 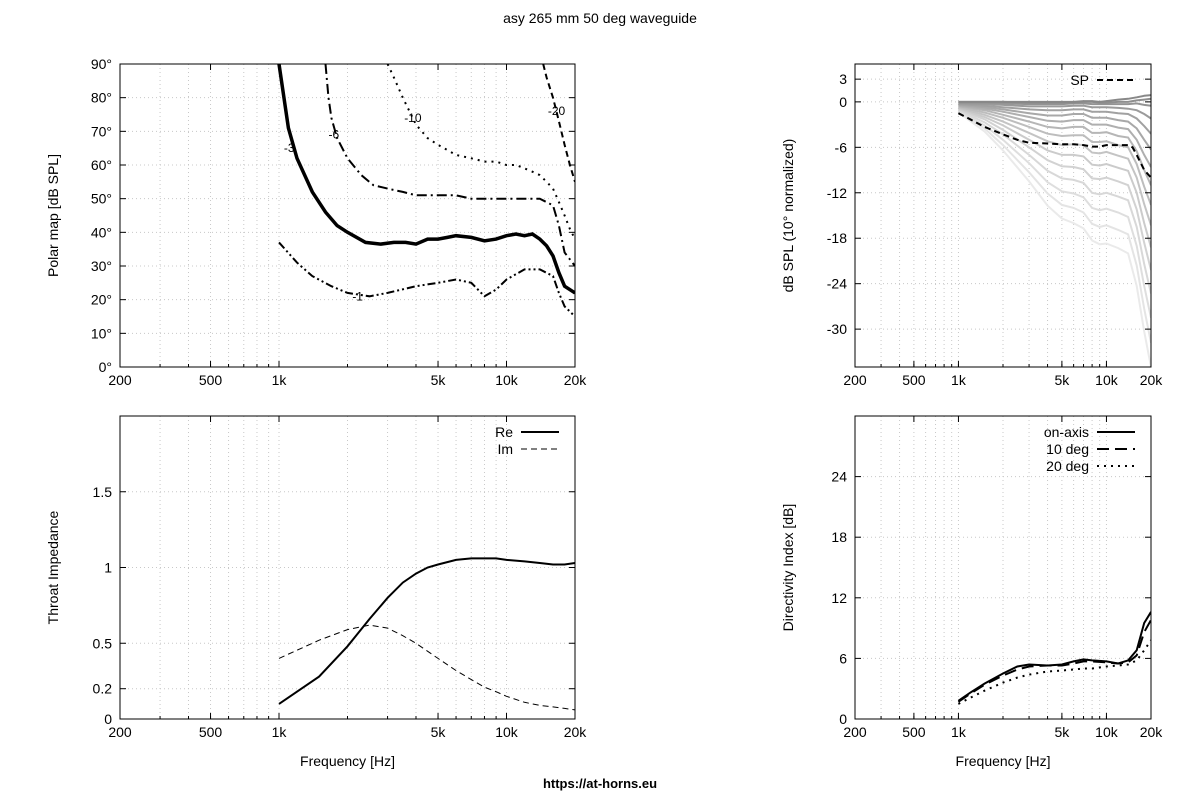 What do you see at coordinates (1067, 449) in the screenshot?
I see `legend-label: 10 deg` at bounding box center [1067, 449].